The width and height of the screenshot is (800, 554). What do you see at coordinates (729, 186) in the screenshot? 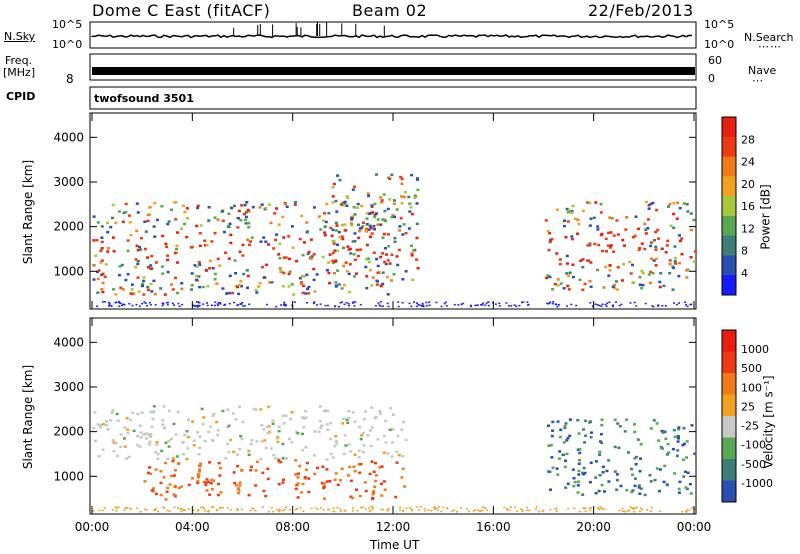
I see `colorbar-swatch` at bounding box center [729, 186].